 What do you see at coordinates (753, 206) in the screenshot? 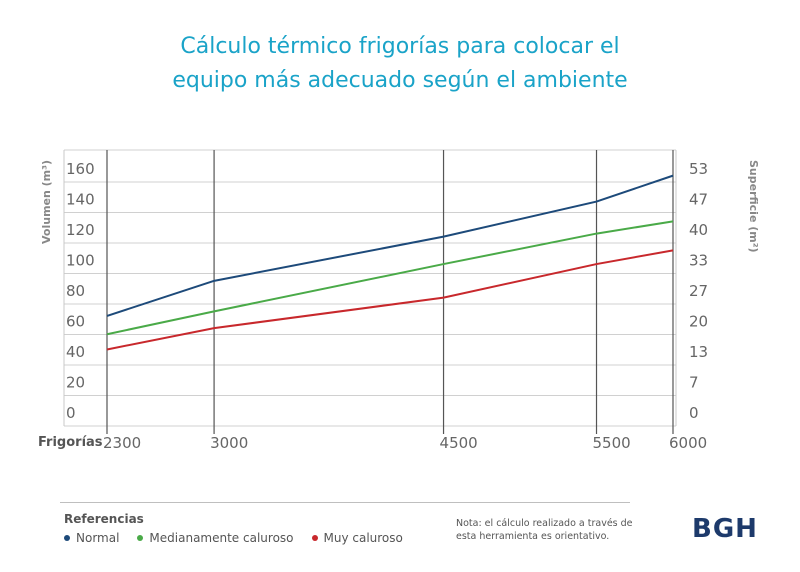
I see `y-right-axis-label: Superficie (m²)` at bounding box center [753, 206].